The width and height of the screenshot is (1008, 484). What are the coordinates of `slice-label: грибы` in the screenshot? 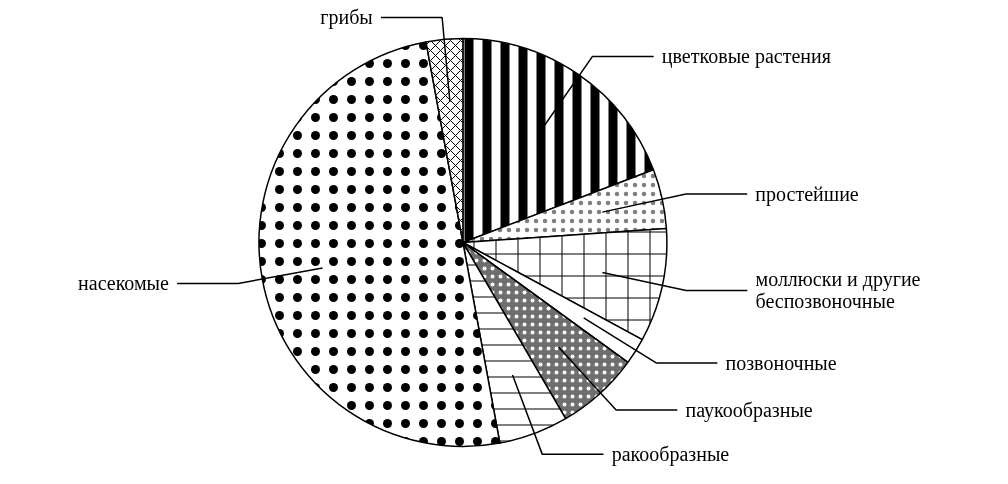 It's located at (346, 18).